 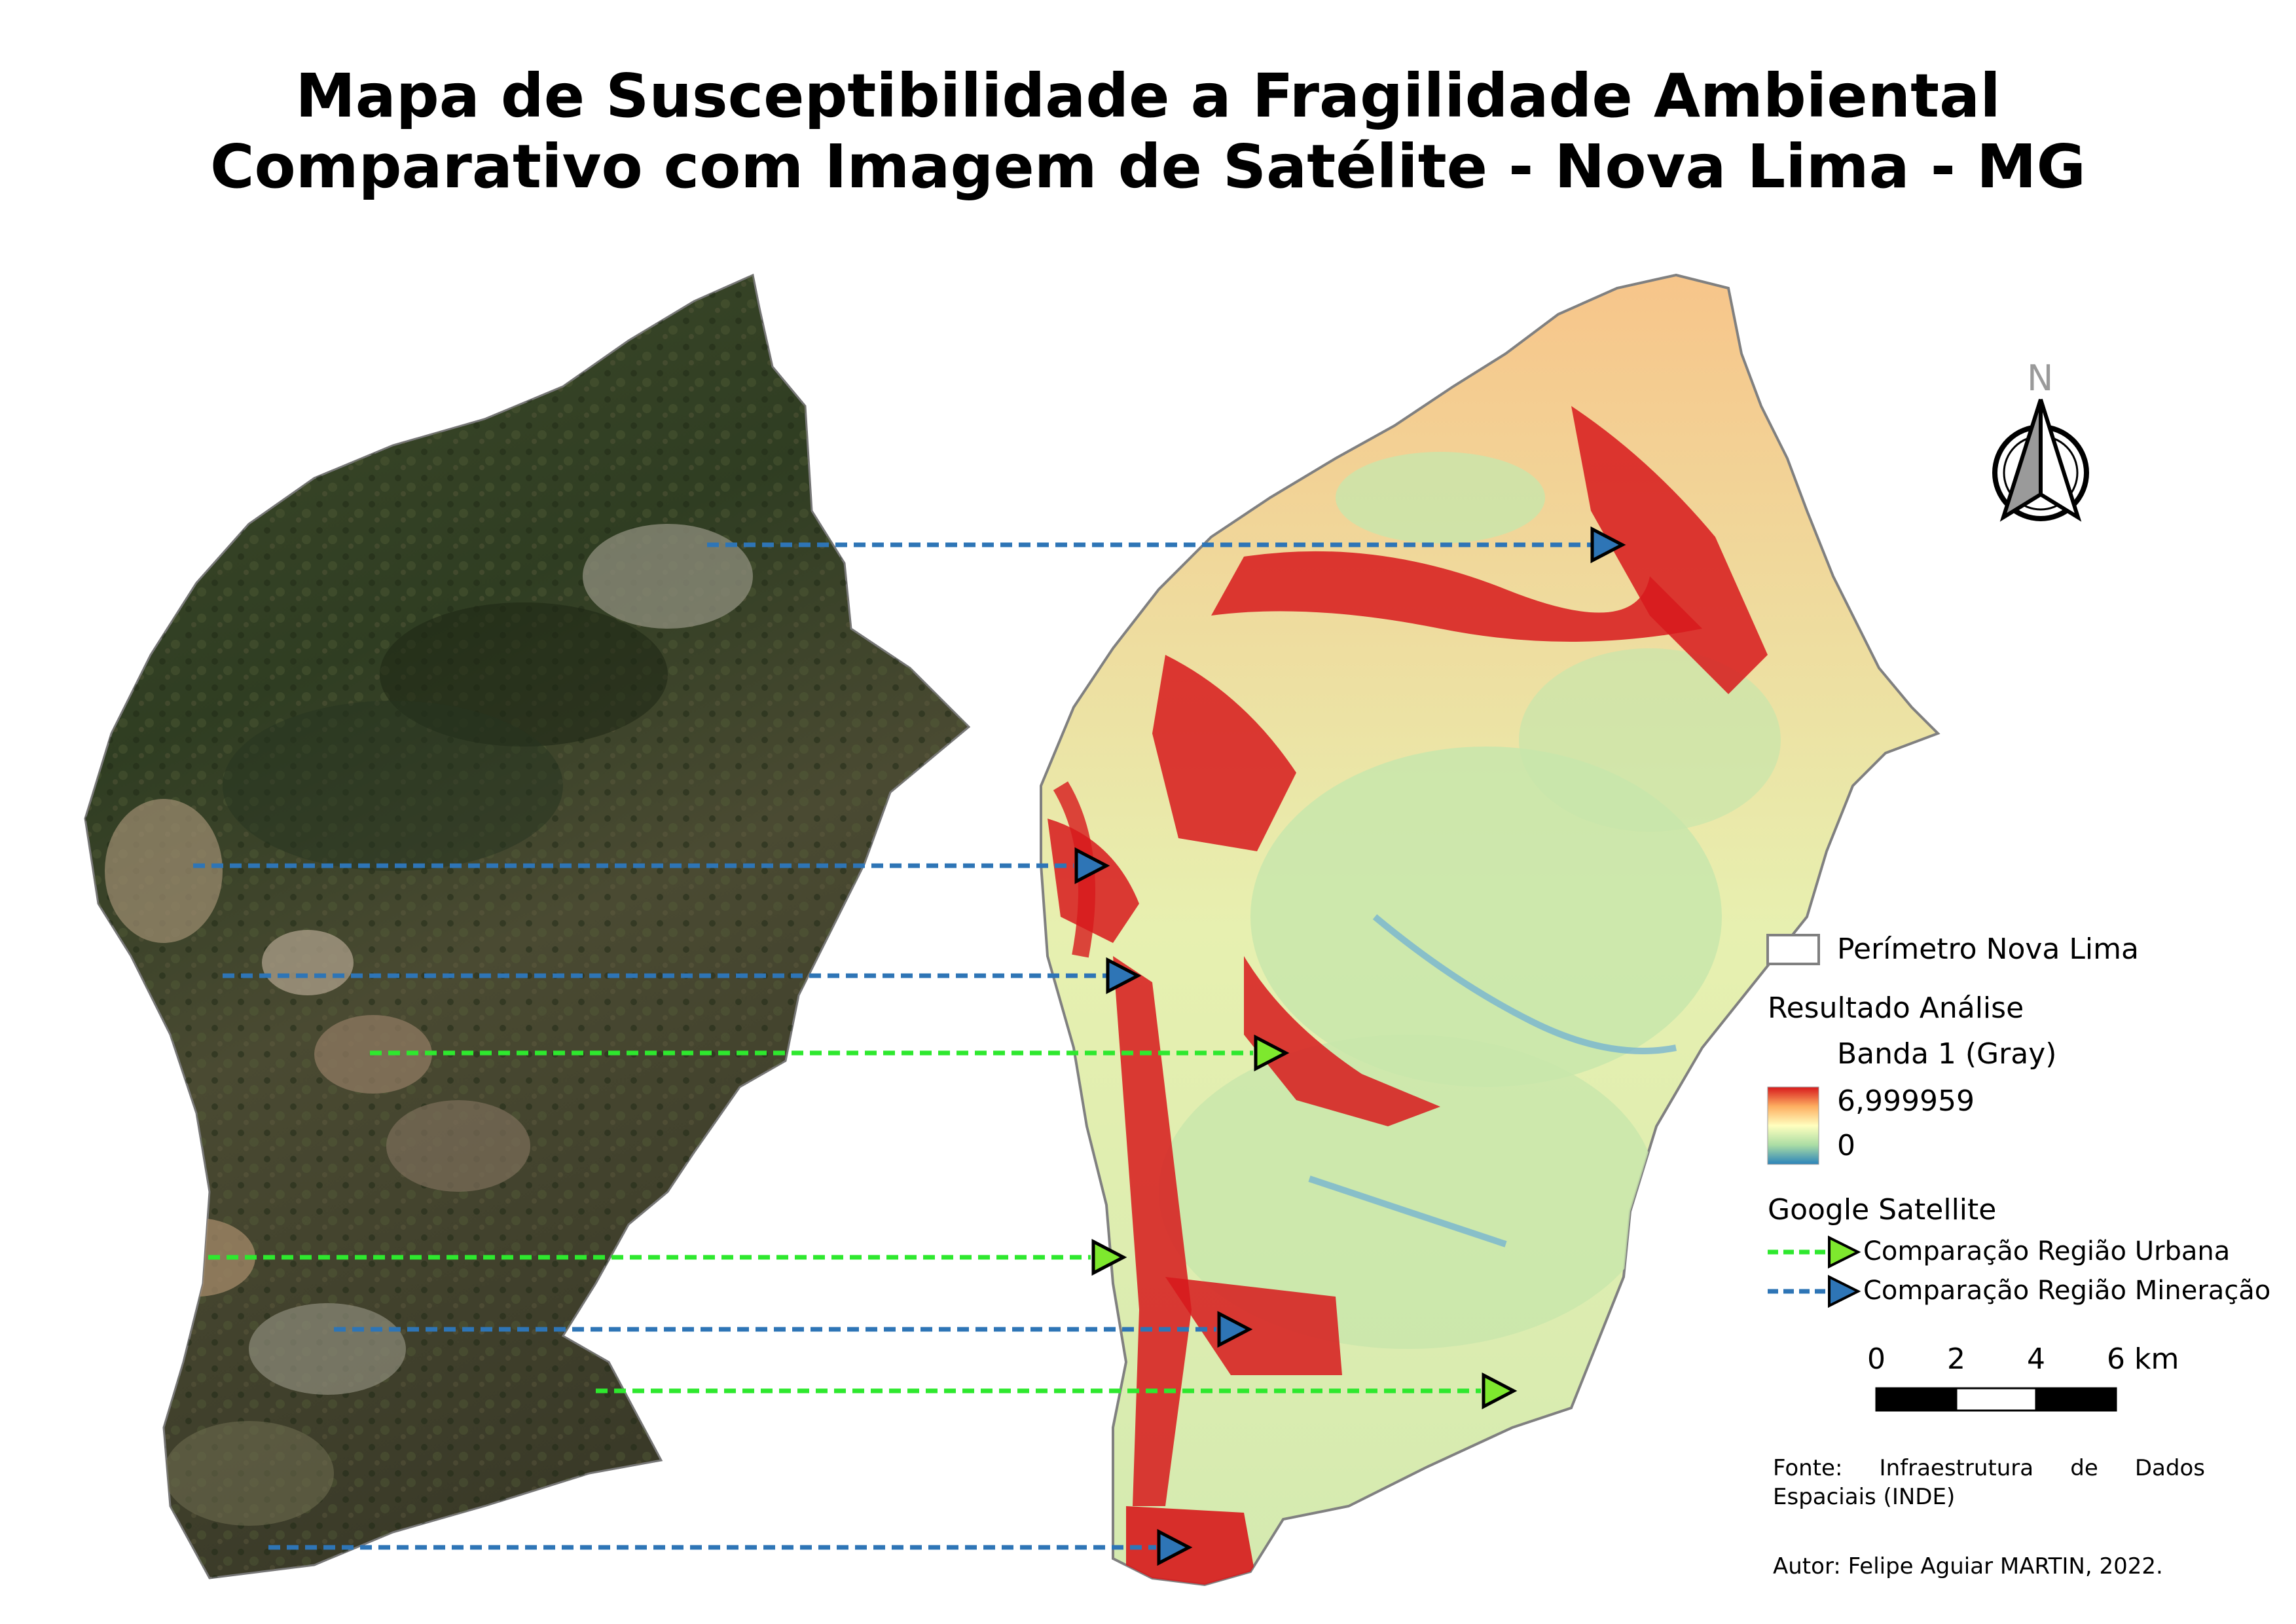 What do you see at coordinates (1882, 1210) in the screenshot?
I see `satellite-header: Google Satellite` at bounding box center [1882, 1210].